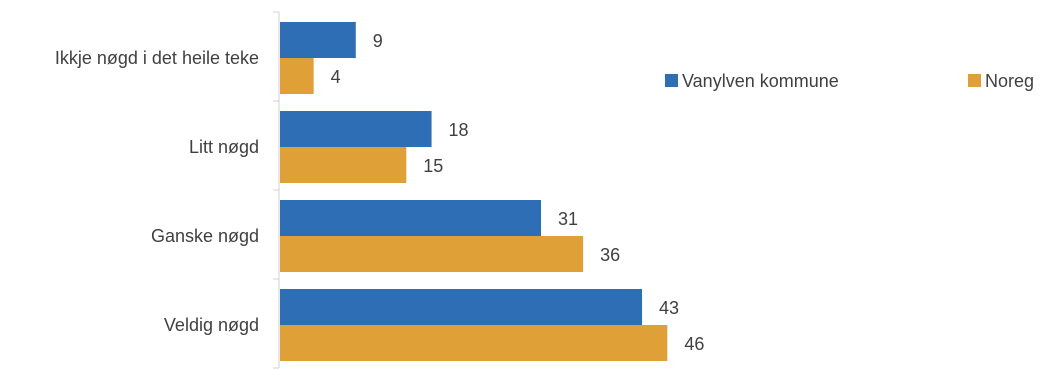 Image resolution: width=1046 pixels, height=369 pixels. Describe the element at coordinates (378, 41) in the screenshot. I see `data-label: 9` at that location.